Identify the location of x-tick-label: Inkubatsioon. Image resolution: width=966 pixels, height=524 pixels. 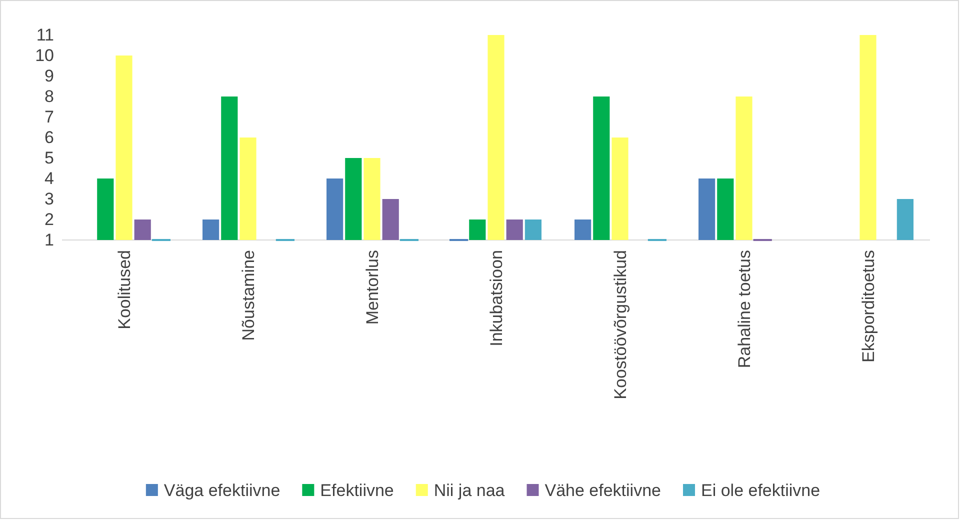
(496, 298).